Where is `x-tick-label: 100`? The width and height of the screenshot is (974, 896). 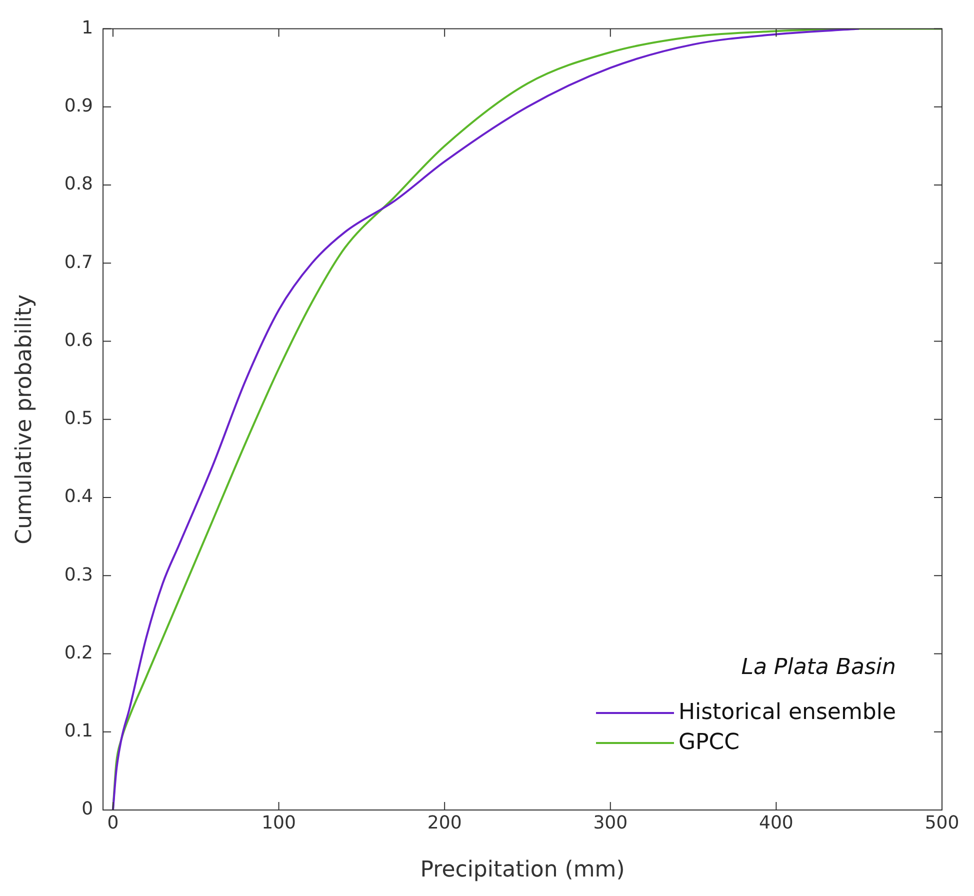 x-tick-label: 100 is located at coordinates (279, 823).